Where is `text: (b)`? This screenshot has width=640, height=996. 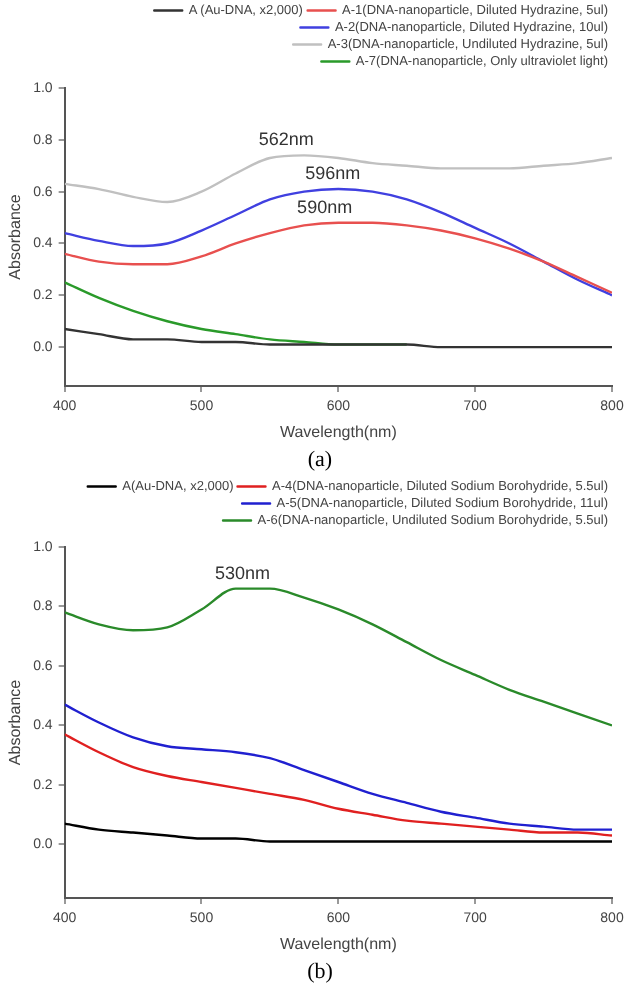
text: (b) is located at coordinates (320, 973).